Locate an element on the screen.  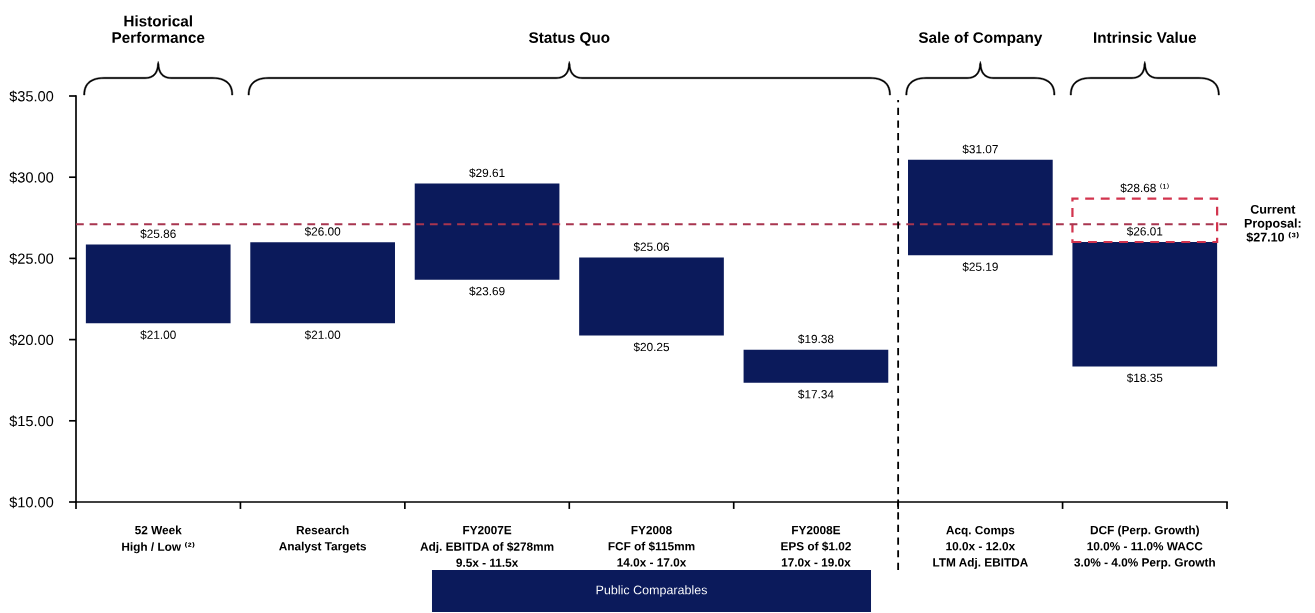
text: Status Quo is located at coordinates (569, 39).